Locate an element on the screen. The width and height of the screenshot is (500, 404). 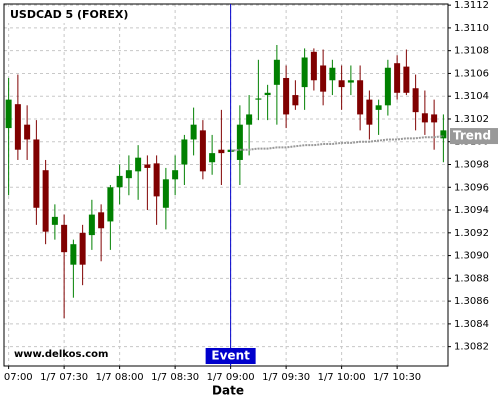
x-tick-label: 1/7 10:30 is located at coordinates (397, 377).